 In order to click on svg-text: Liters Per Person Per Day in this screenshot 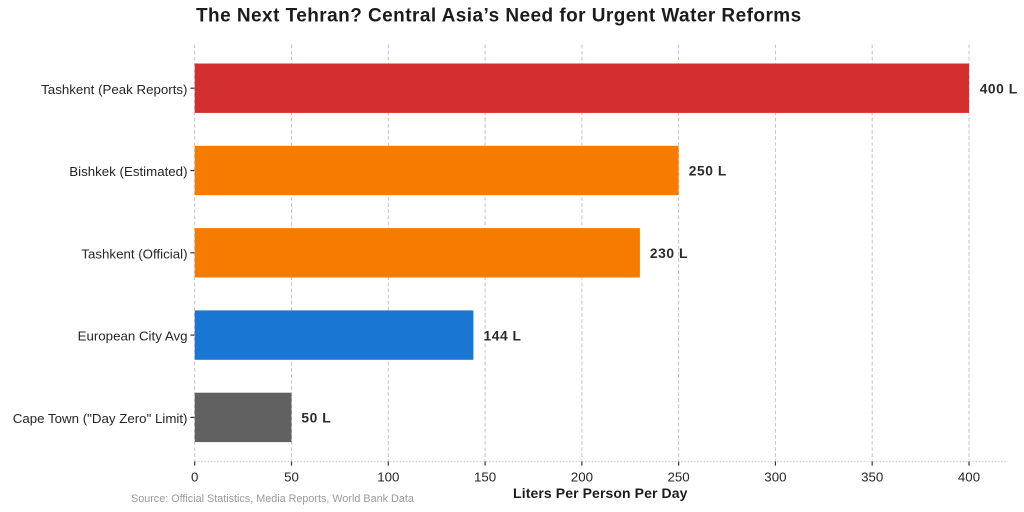, I will do `click(600, 493)`.